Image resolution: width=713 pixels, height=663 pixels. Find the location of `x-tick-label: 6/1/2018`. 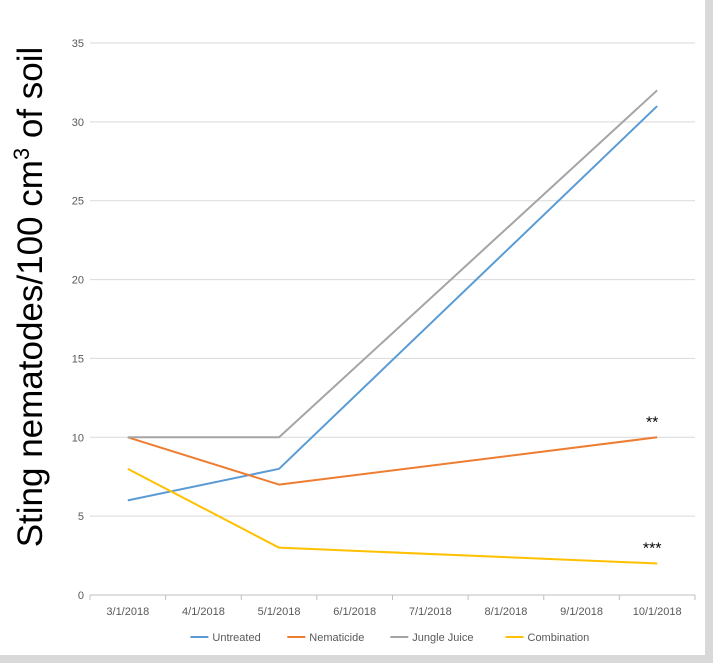

x-tick-label: 6/1/2018 is located at coordinates (354, 612).